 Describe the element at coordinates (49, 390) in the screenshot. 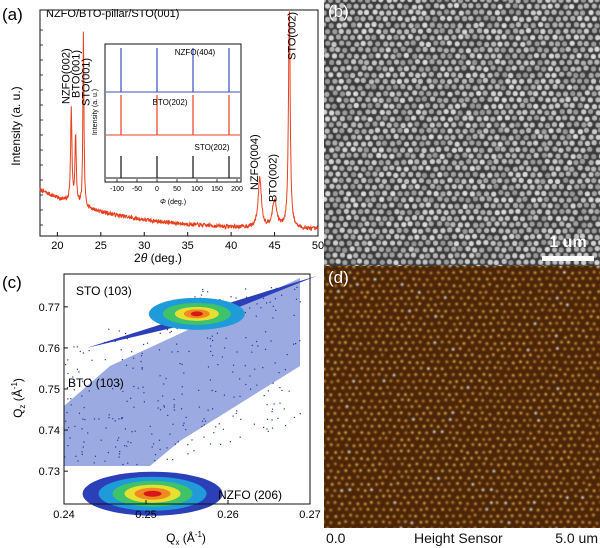

I see `rsm-y-tick-label: 0.75` at that location.